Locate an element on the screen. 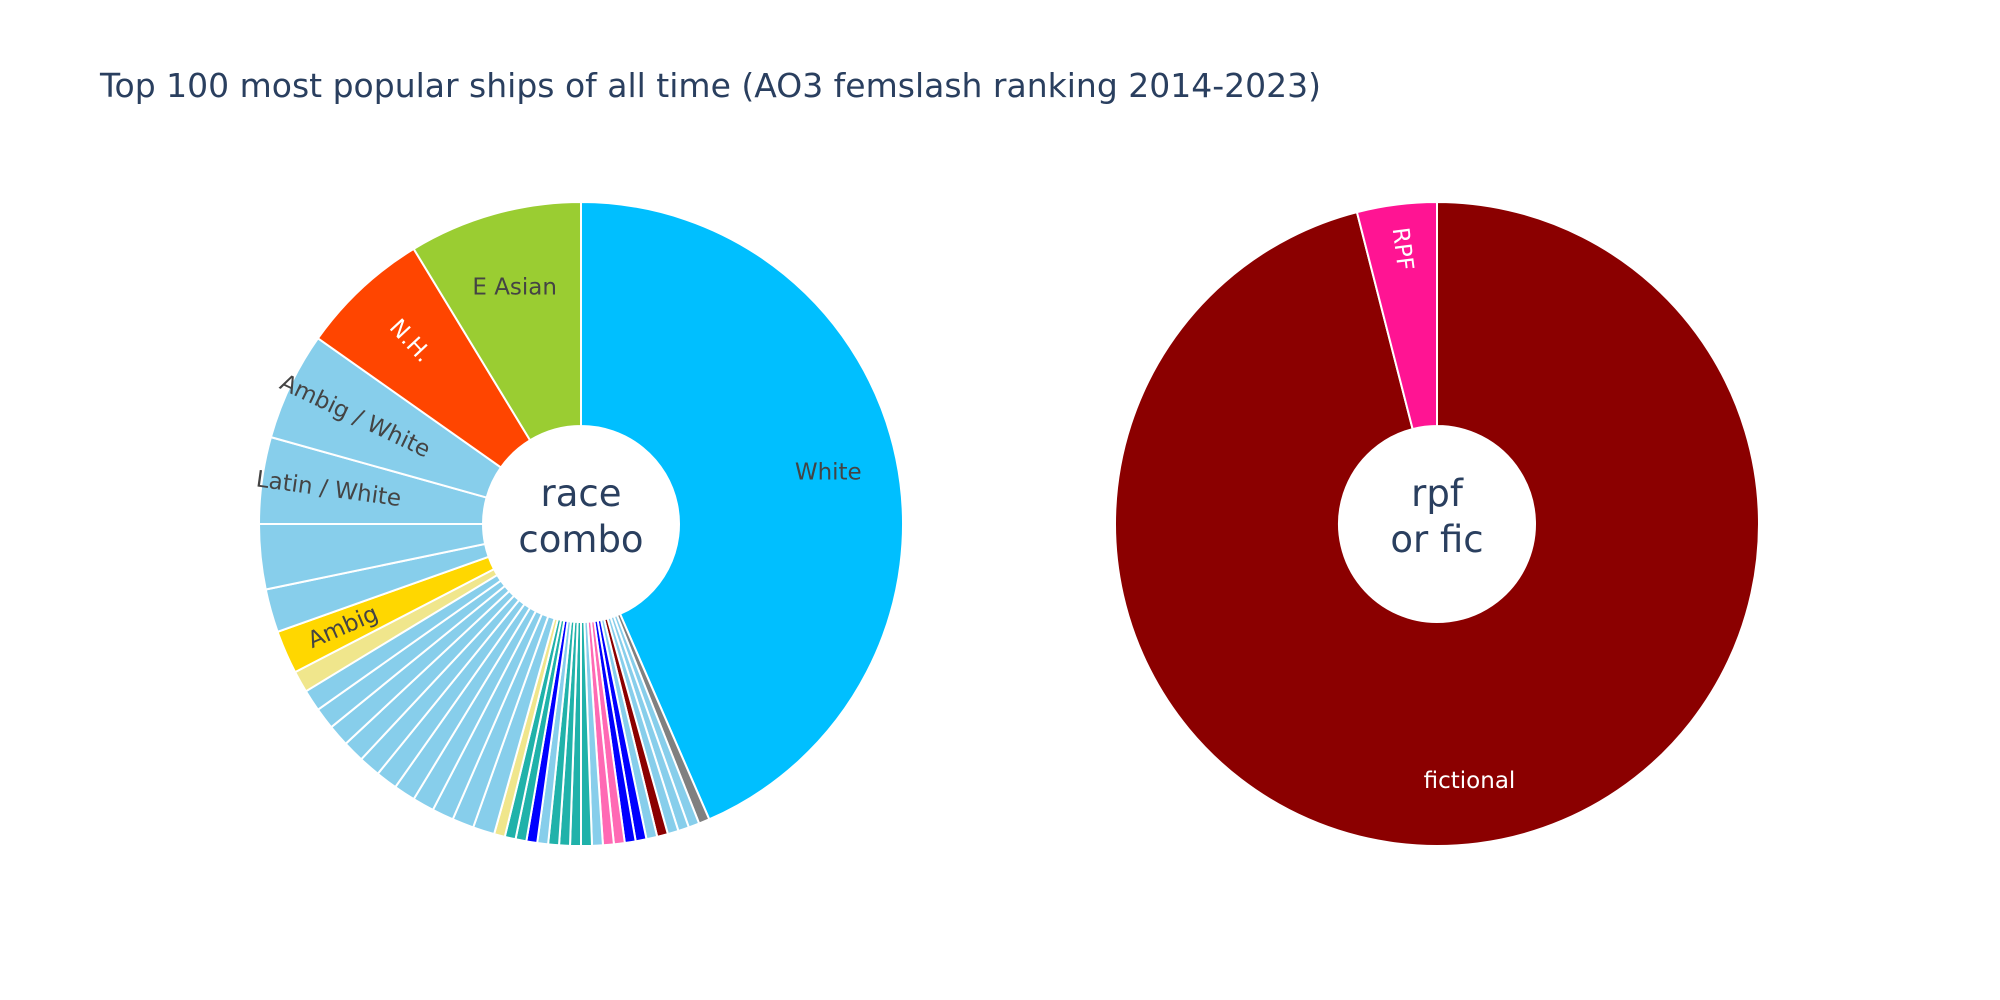  slice-label-rpf: RPF is located at coordinates (1402, 249).